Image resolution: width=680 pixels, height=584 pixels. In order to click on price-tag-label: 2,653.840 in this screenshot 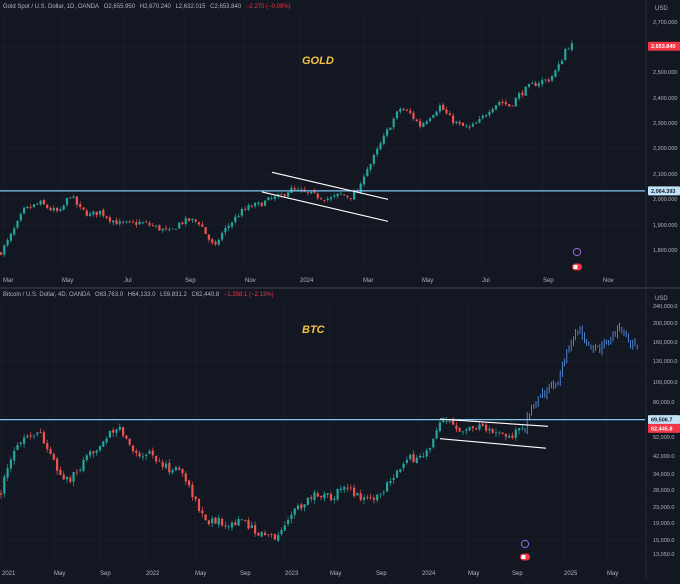, I will do `click(663, 47)`.